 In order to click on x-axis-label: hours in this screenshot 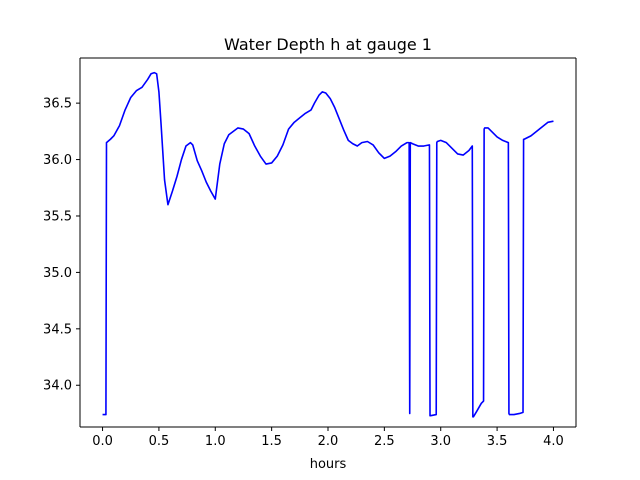, I will do `click(328, 464)`.